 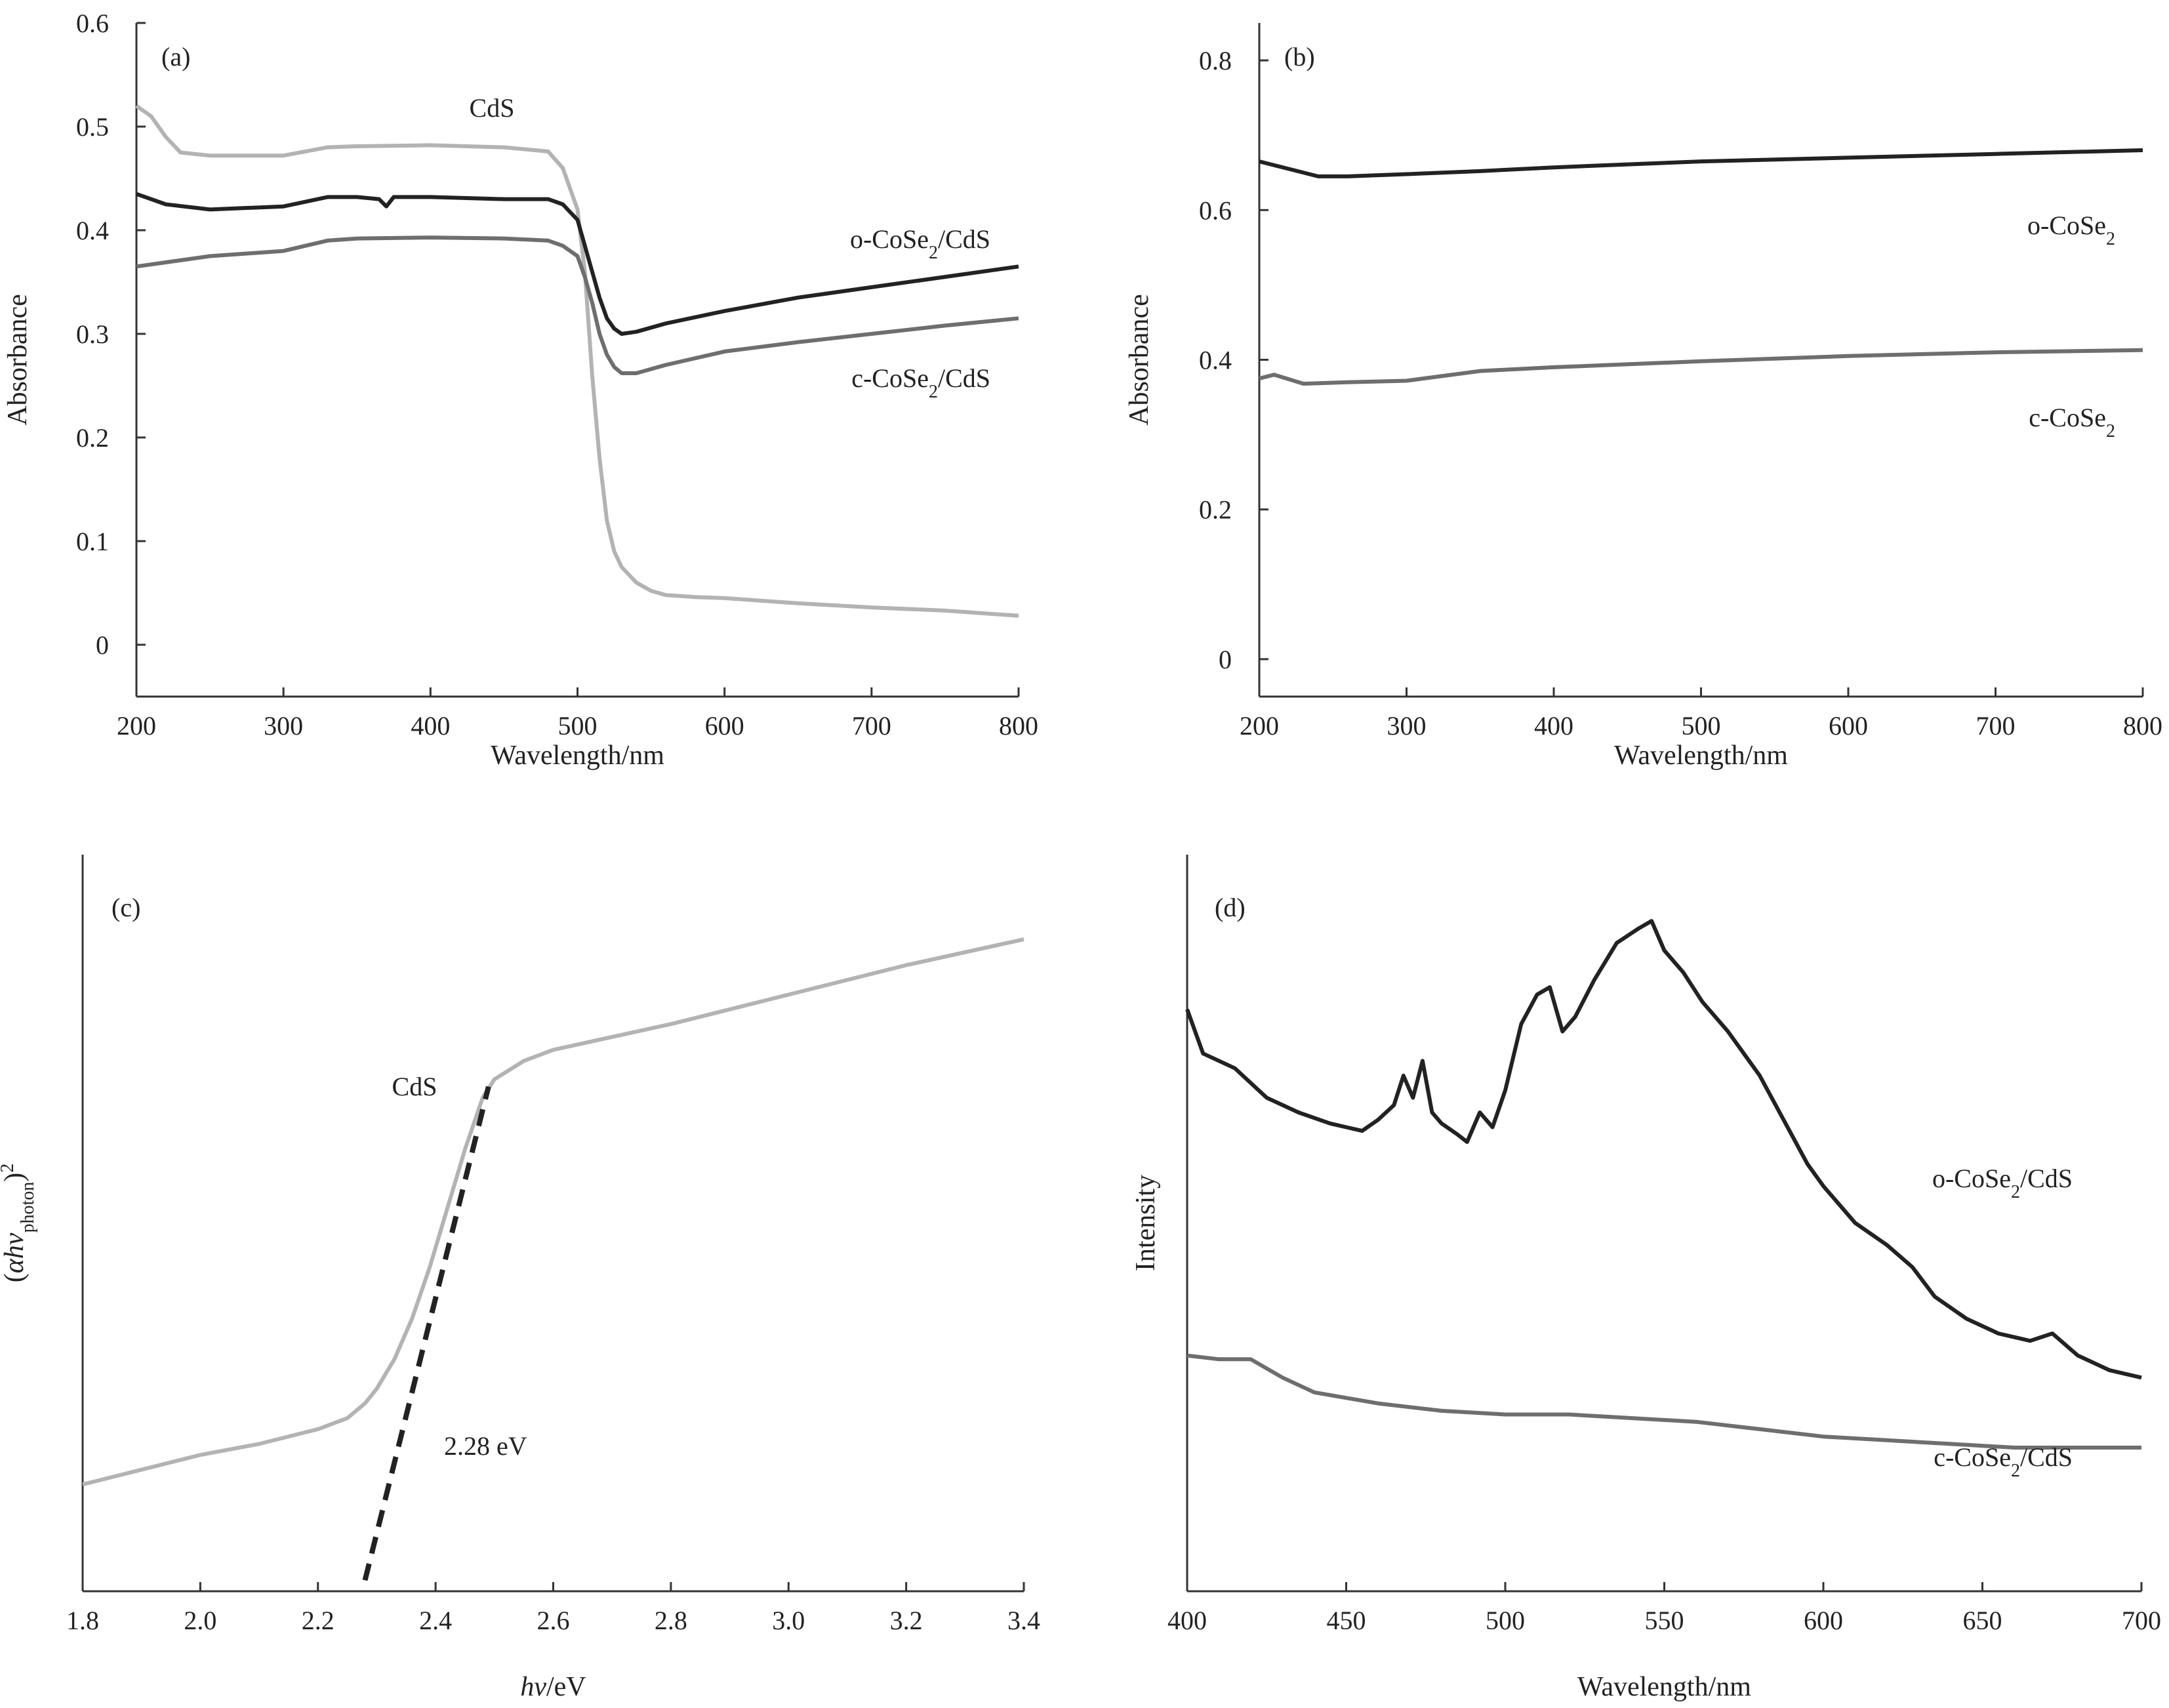 What do you see at coordinates (318, 1620) in the screenshot?
I see `x-tick-label: 2.2` at bounding box center [318, 1620].